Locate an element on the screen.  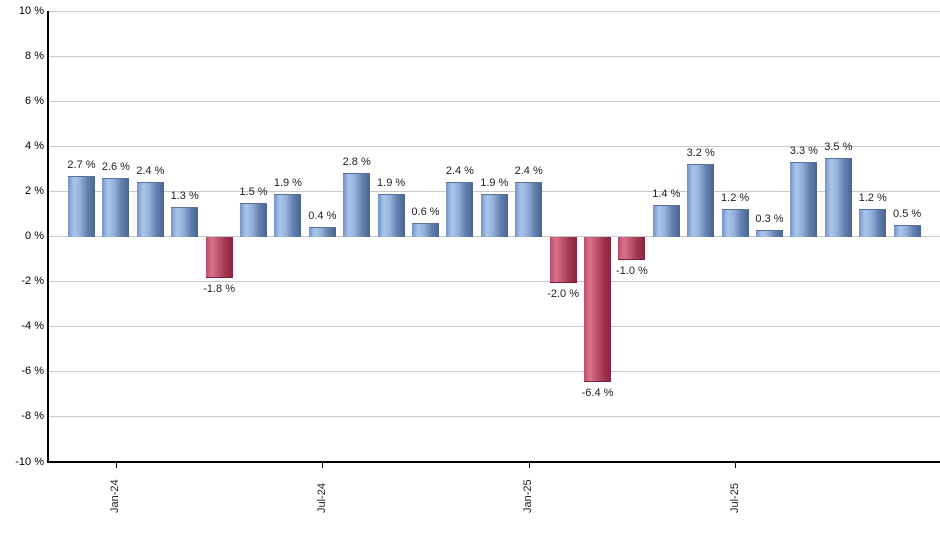
y-axis-tick-label: -10 % is located at coordinates (29, 461).